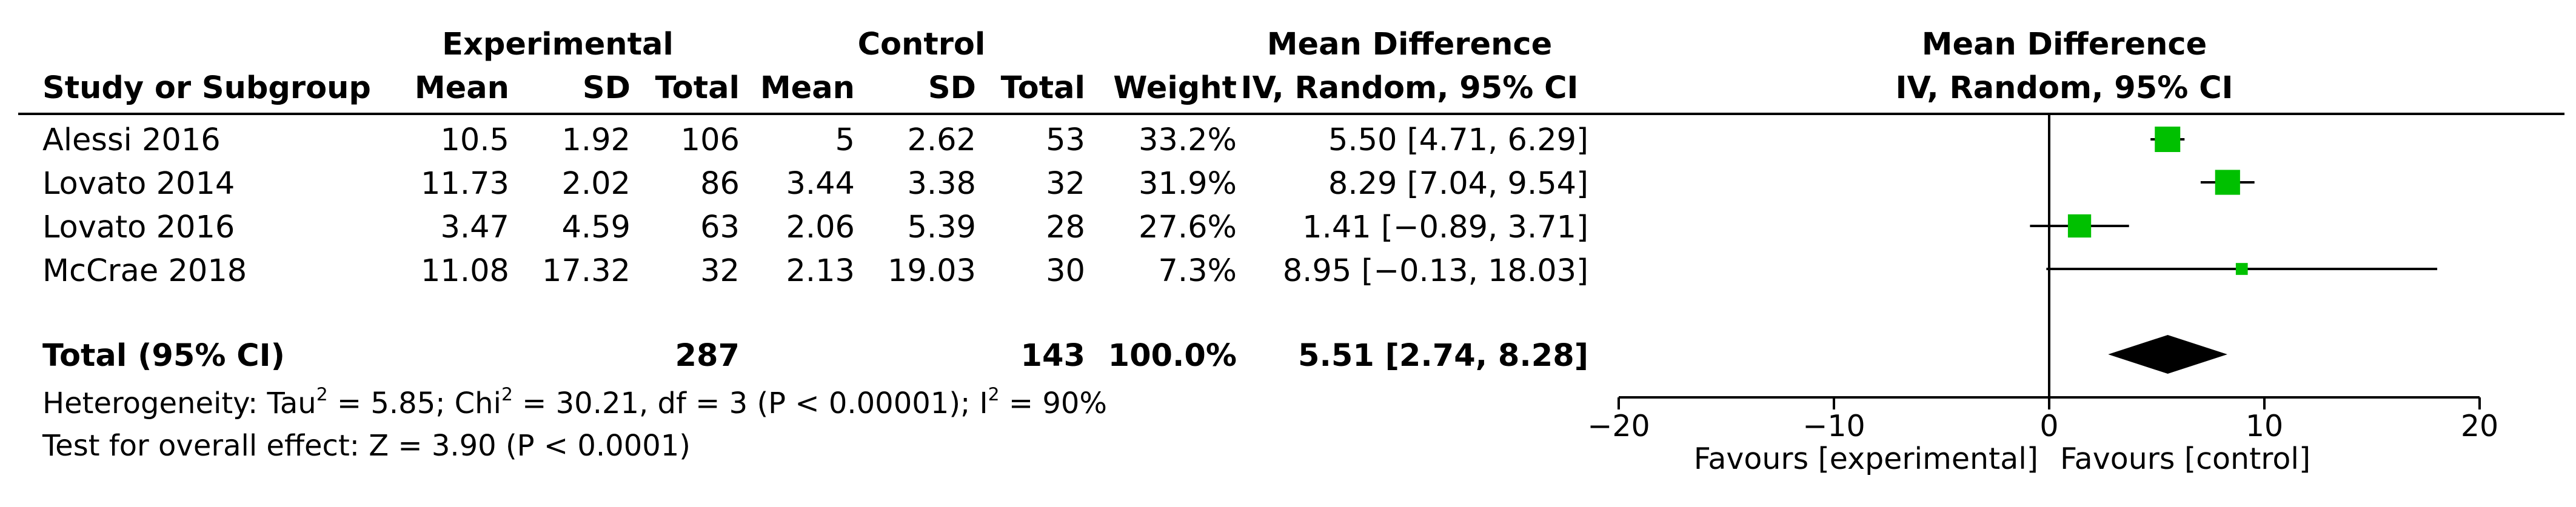 The height and width of the screenshot is (507, 2576). Describe the element at coordinates (596, 228) in the screenshot. I see `exp-sd: 4.59` at that location.